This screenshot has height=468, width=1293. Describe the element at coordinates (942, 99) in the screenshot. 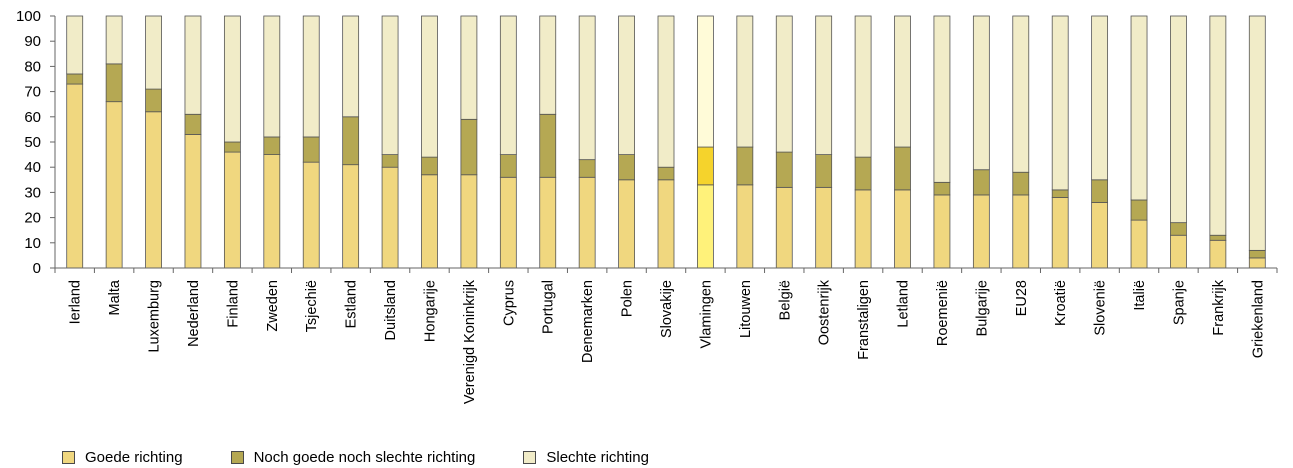

I see `bar-roemenie-slechte-richting` at that location.